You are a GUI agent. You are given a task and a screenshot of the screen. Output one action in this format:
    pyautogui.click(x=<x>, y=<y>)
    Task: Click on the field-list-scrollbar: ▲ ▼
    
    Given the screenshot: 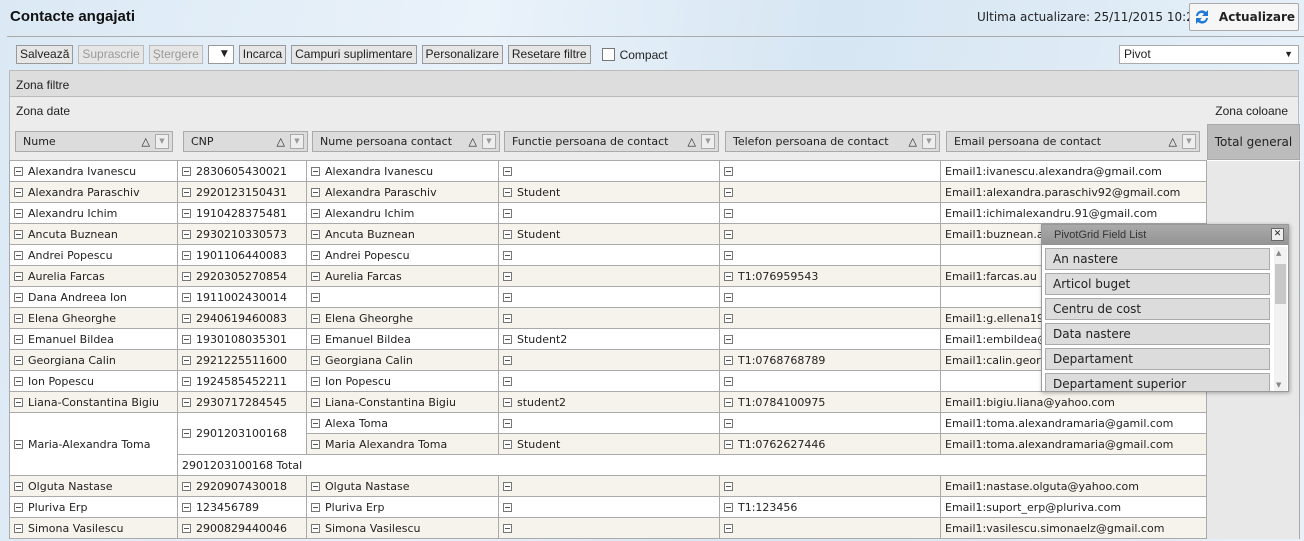 What is the action you would take?
    pyautogui.click(x=1280, y=319)
    